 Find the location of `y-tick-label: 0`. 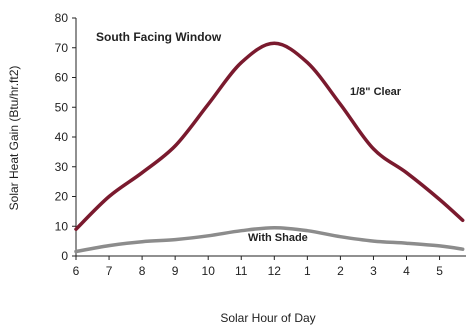

y-tick-label: 0 is located at coordinates (64, 256).